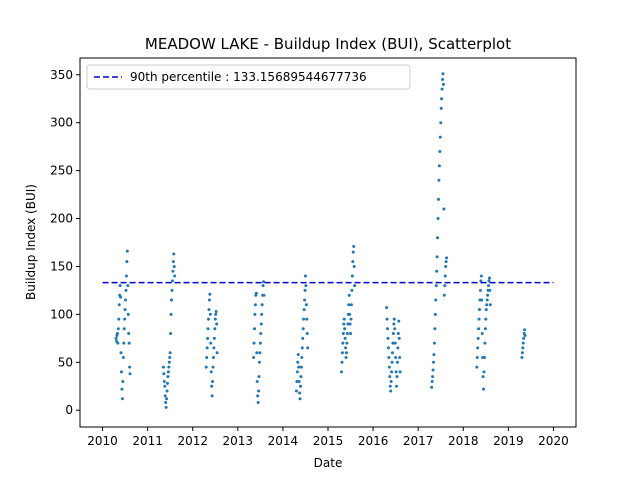  What do you see at coordinates (328, 463) in the screenshot?
I see `x-axis-label: Date` at bounding box center [328, 463].